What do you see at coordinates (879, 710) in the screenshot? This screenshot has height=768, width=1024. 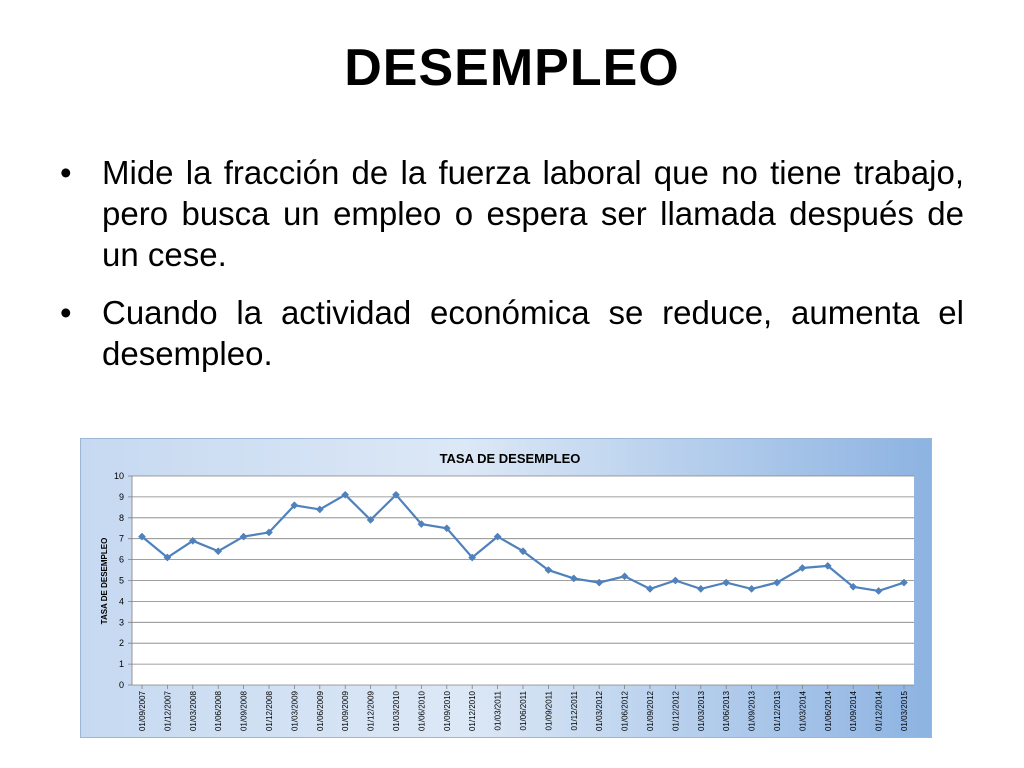 I see `x-tick-label: 01/12/2014` at bounding box center [879, 710].